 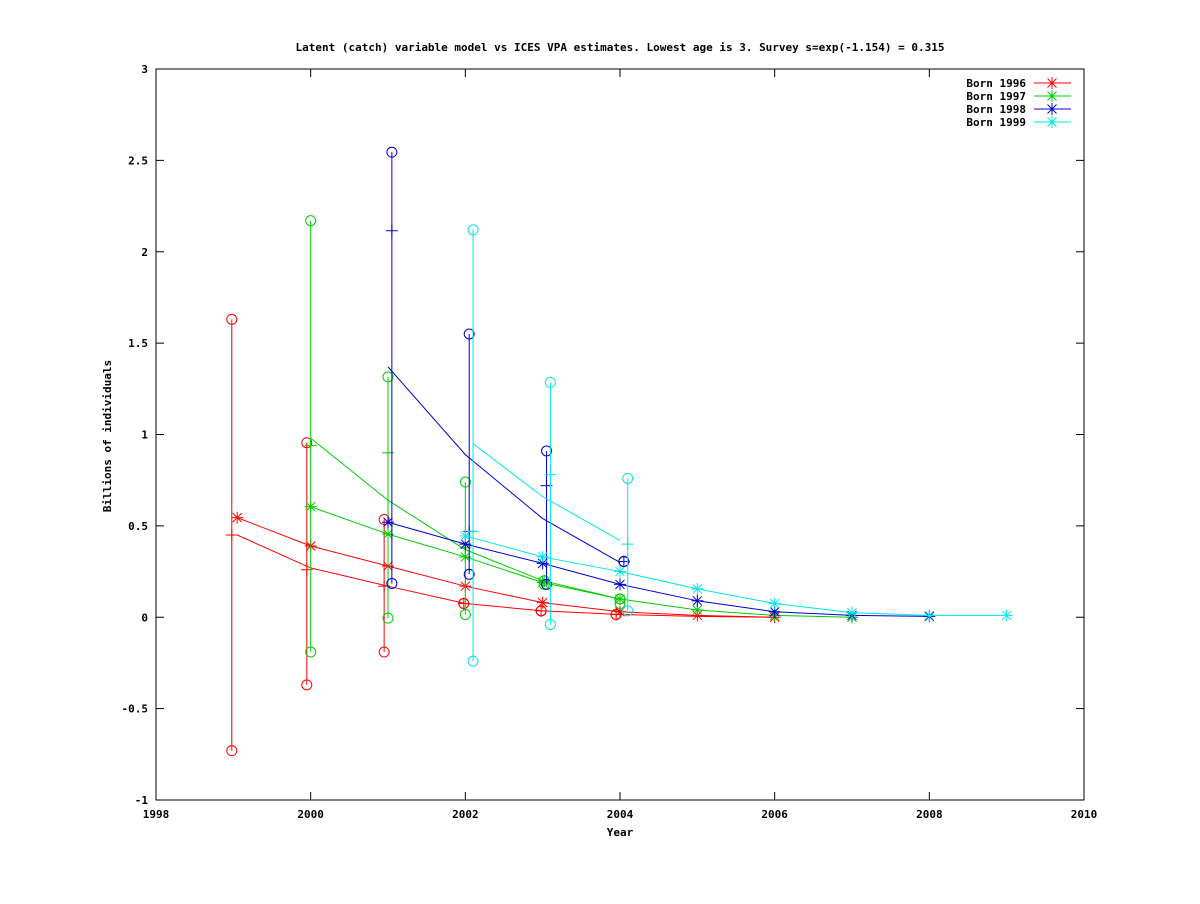 I want to click on legend-label: Born 1999, so click(x=996, y=122).